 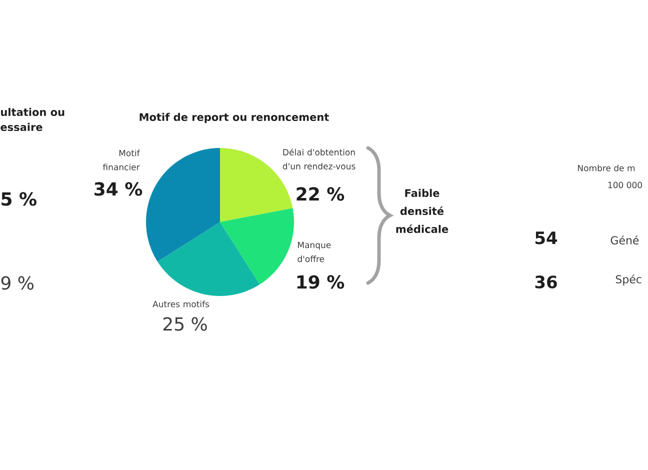 What do you see at coordinates (606, 168) in the screenshot?
I see `text: Nombre de m` at bounding box center [606, 168].